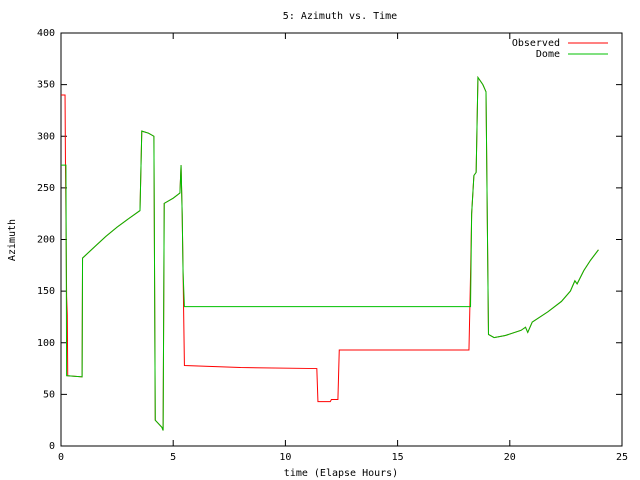 The height and width of the screenshot is (480, 640). Describe the element at coordinates (622, 457) in the screenshot. I see `x-tick-label: 25` at that location.